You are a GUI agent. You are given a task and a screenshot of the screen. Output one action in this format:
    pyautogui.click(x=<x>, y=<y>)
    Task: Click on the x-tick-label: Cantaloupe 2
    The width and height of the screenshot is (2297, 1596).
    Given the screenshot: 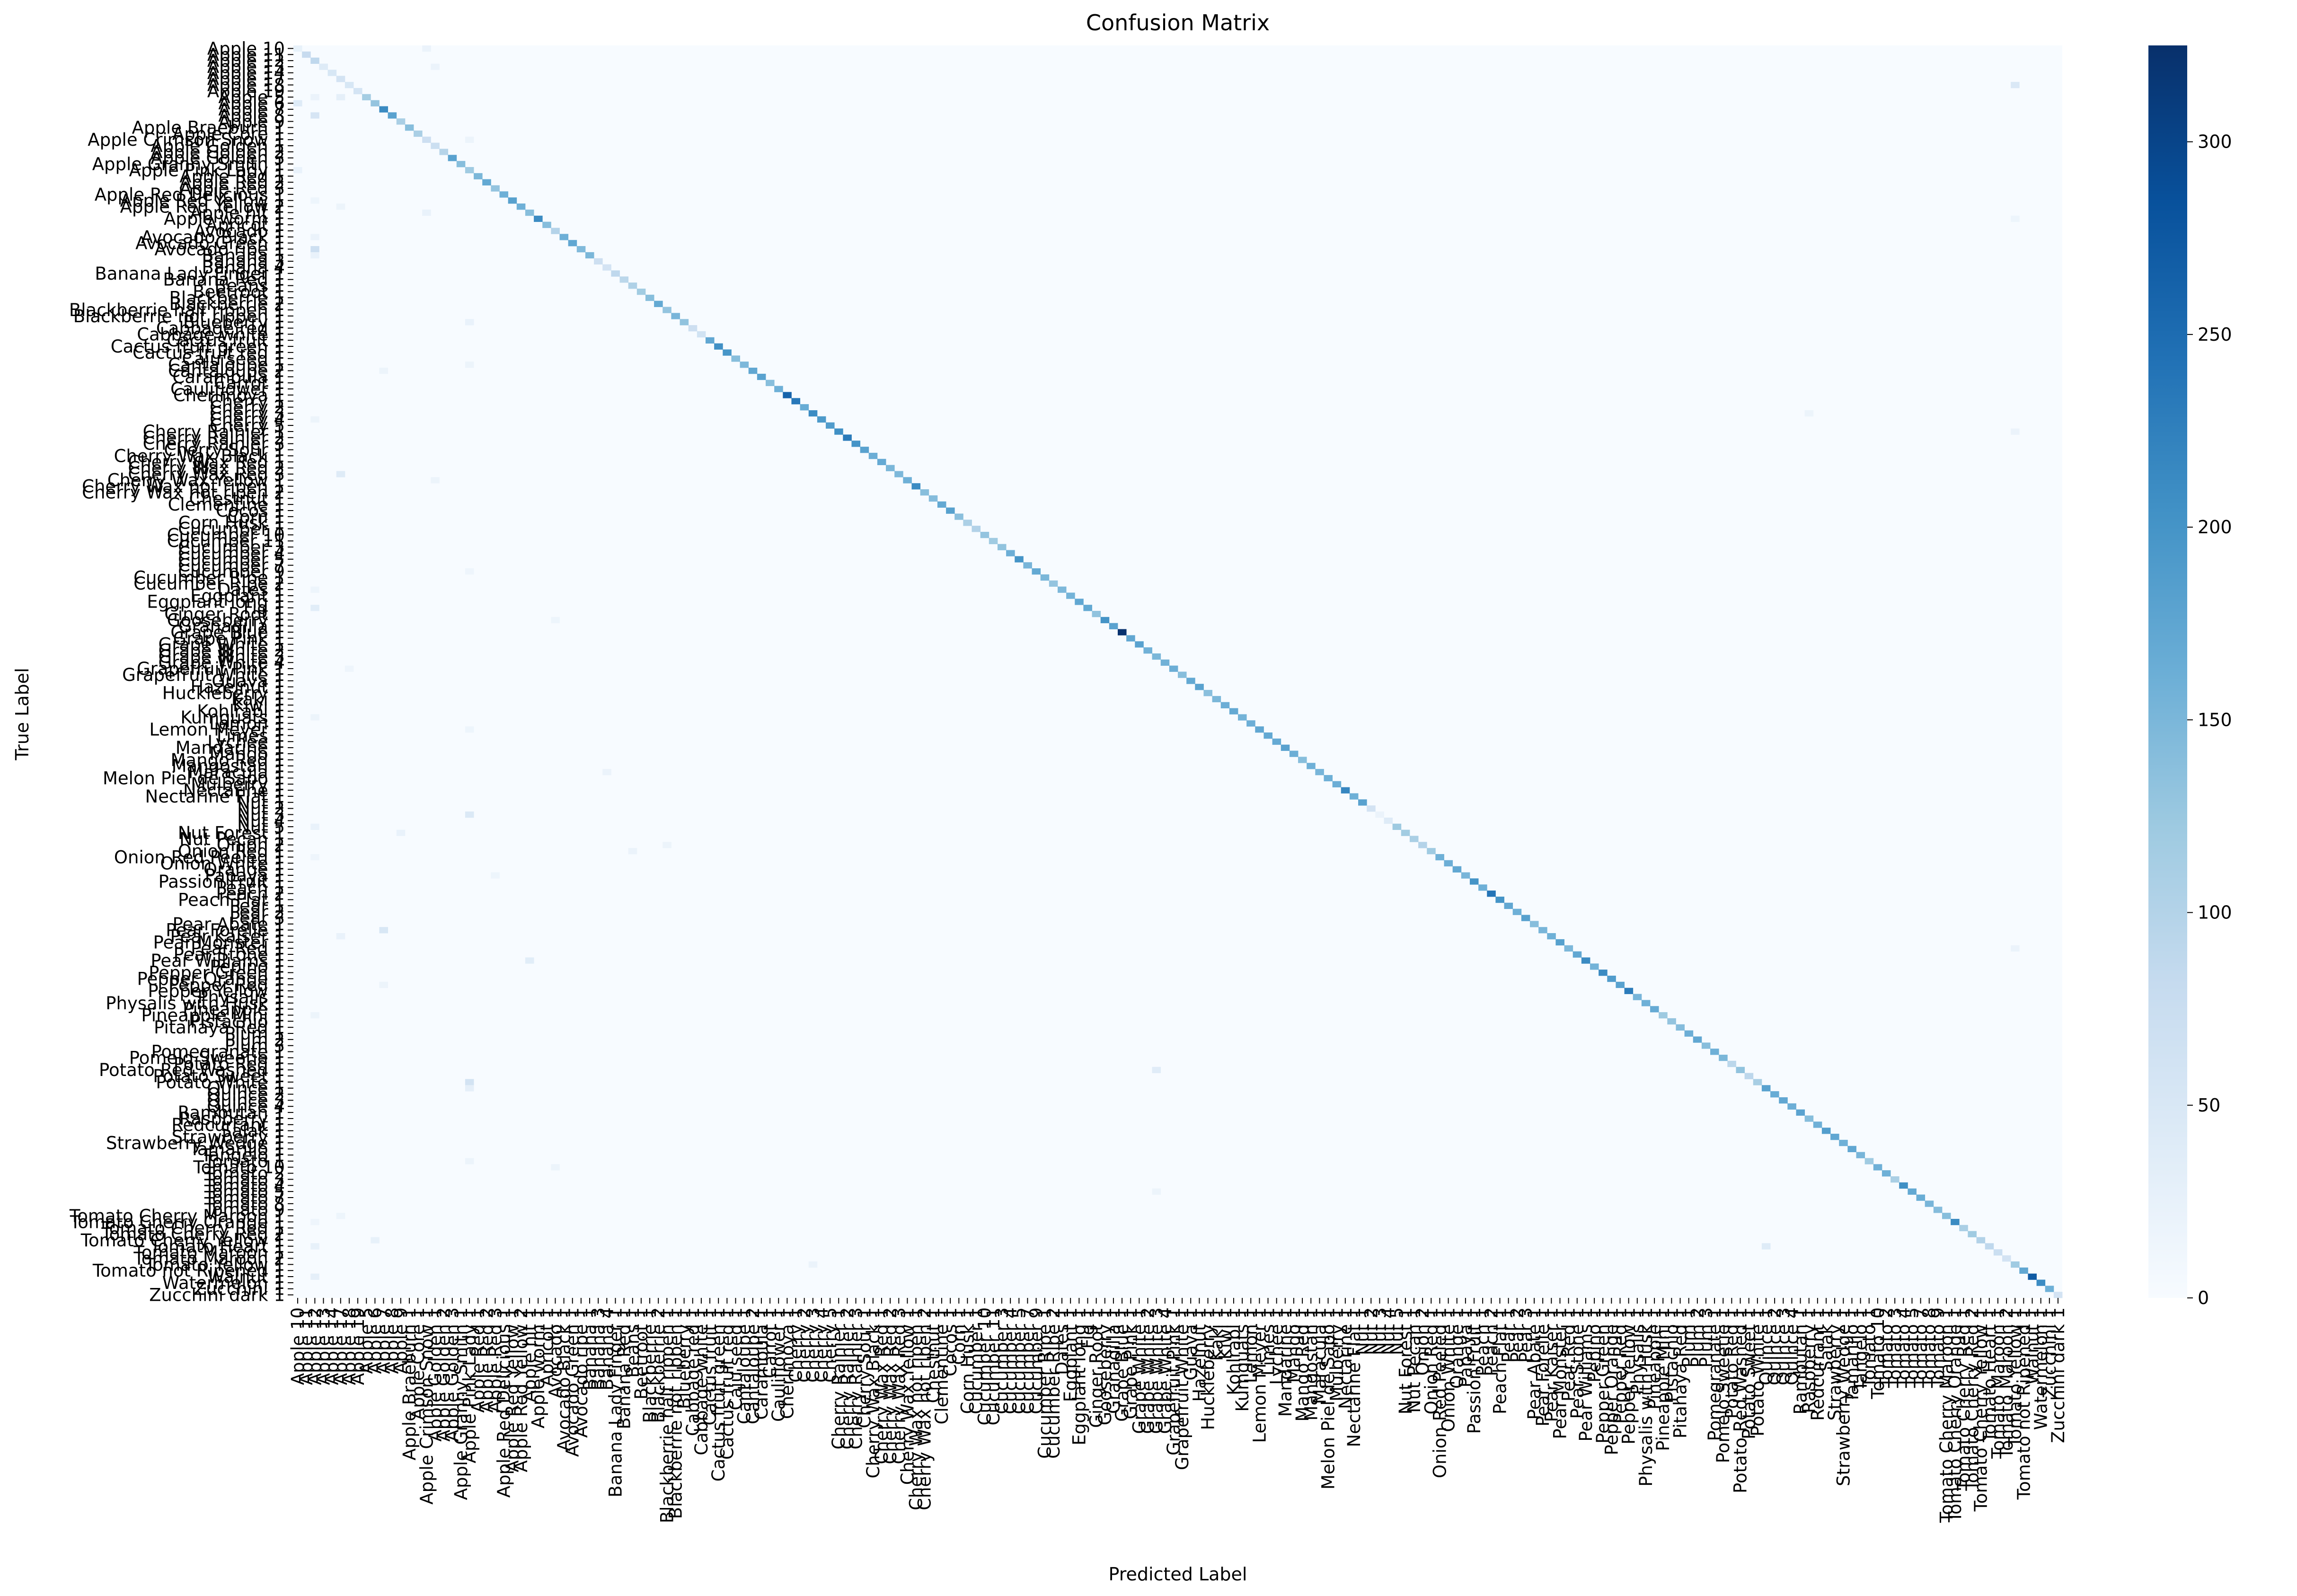 What is the action you would take?
    pyautogui.click(x=753, y=1365)
    